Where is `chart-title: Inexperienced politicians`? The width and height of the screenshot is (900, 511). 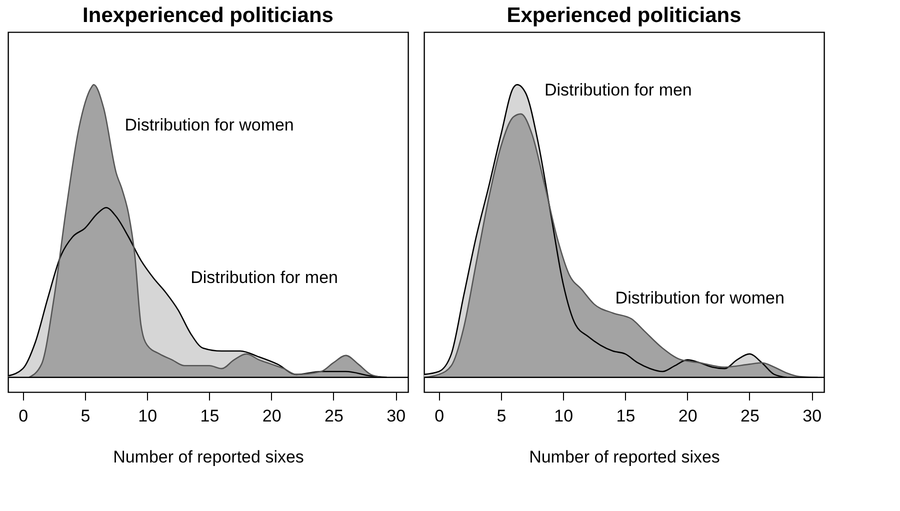
chart-title: Inexperienced politicians is located at coordinates (208, 15).